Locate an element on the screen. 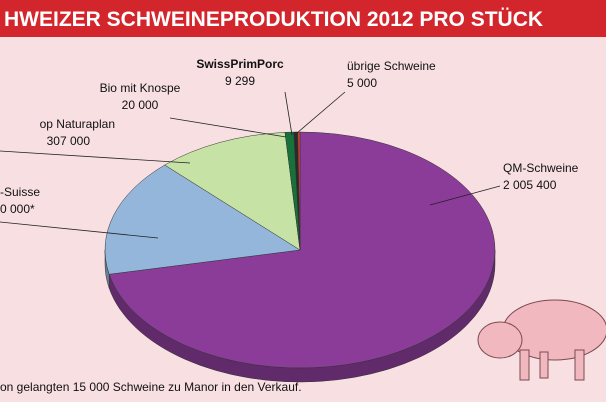 This screenshot has height=402, width=606. title-bar is located at coordinates (303, 18).